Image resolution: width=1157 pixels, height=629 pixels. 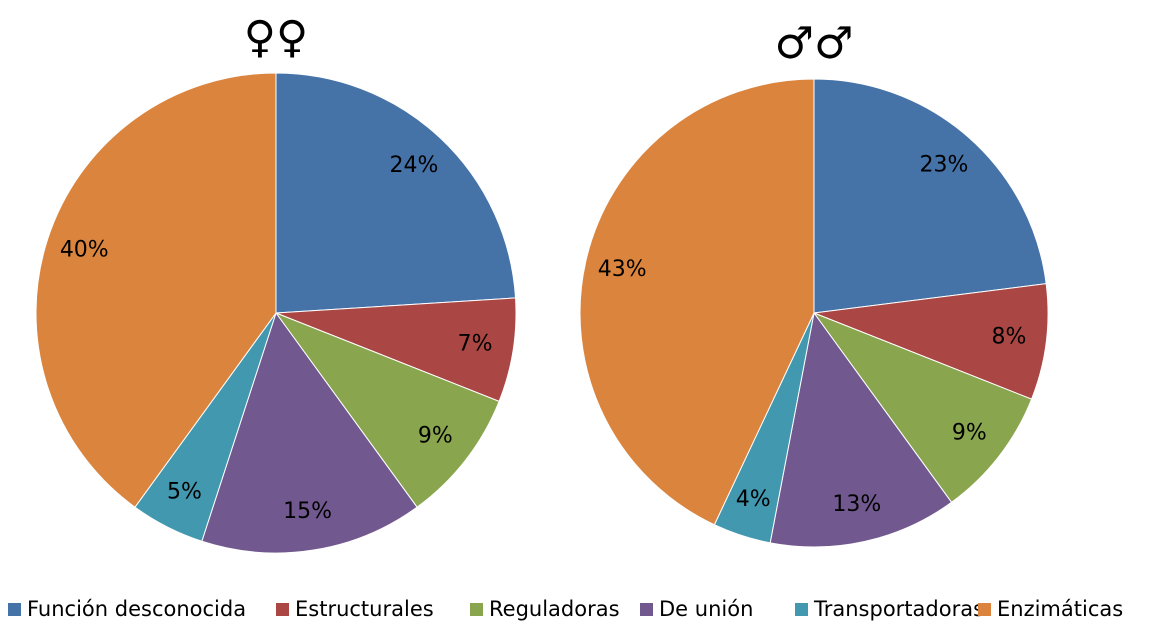 I want to click on legend-label: Función desconocida, so click(x=136, y=609).